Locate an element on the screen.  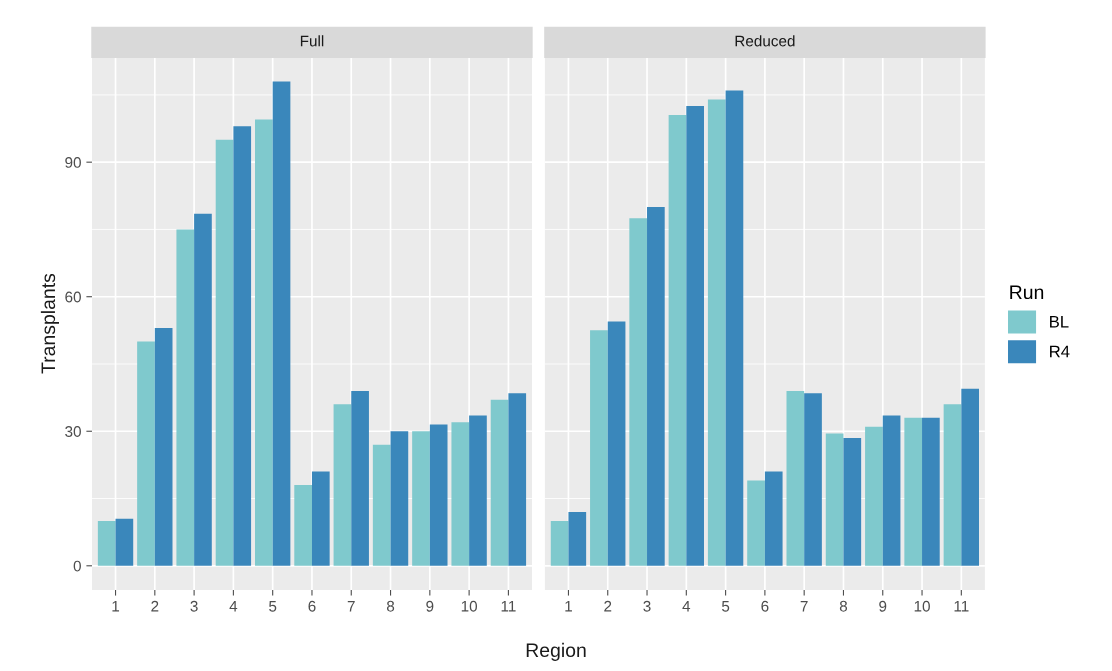
y-tick-label: 60 is located at coordinates (73, 297).